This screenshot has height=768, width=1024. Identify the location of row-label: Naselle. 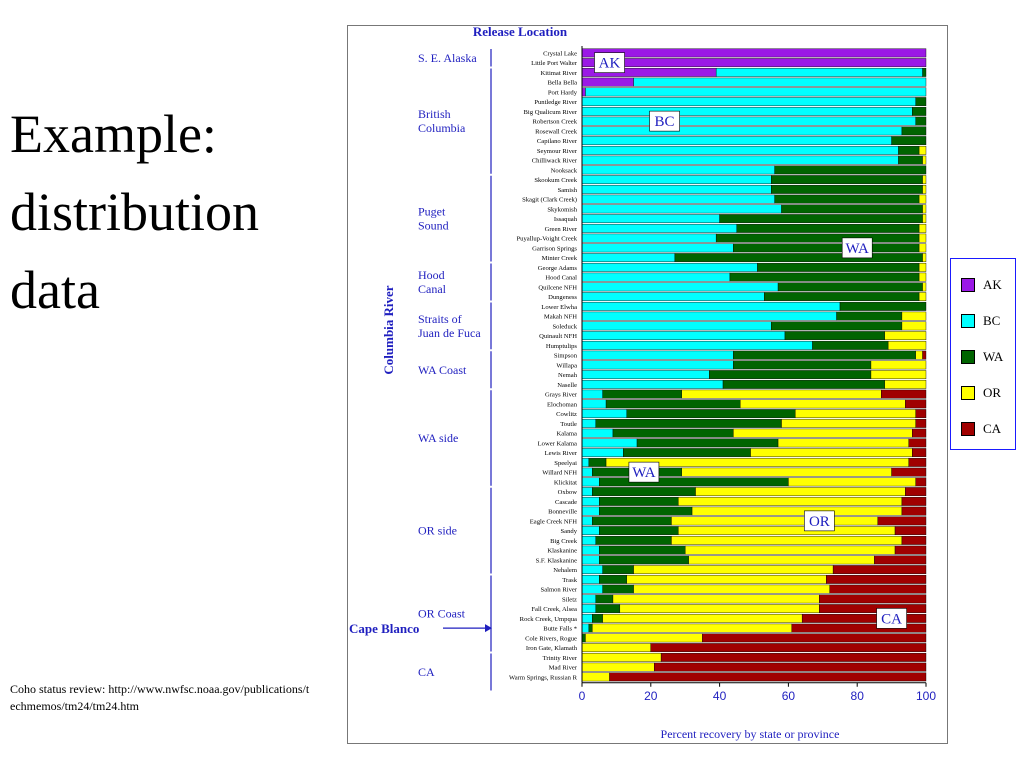
(567, 385).